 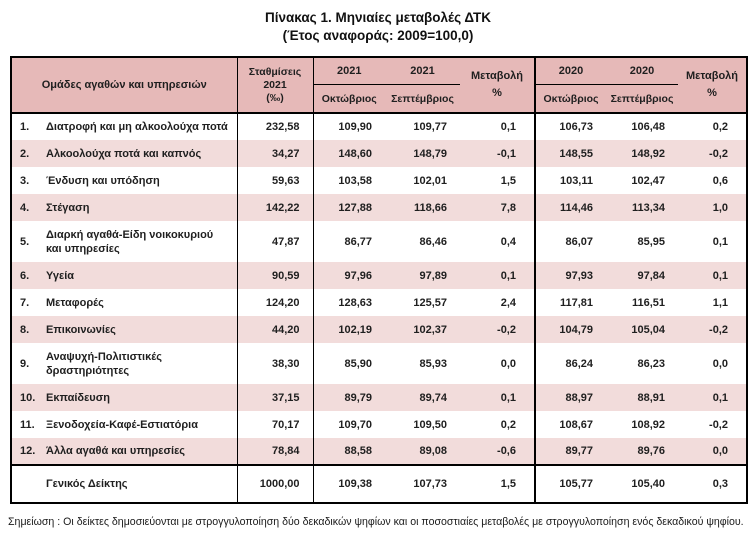 What do you see at coordinates (498, 364) in the screenshot?
I see `change-2021-cell: 0,0` at bounding box center [498, 364].